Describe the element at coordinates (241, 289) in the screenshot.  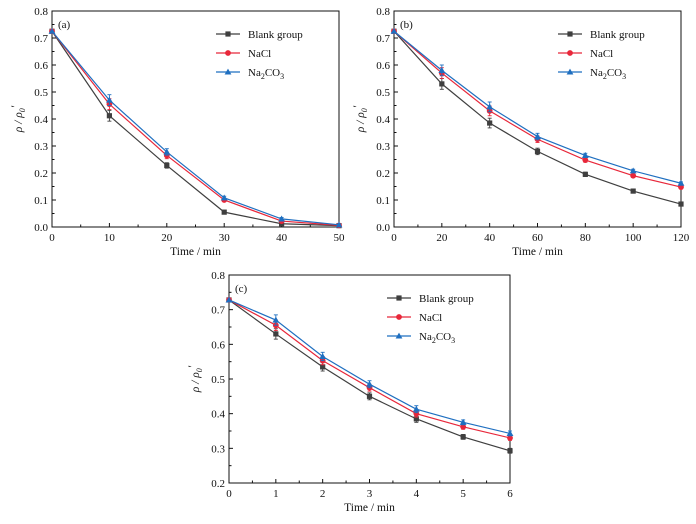
I see `panel-label: (c)` at that location.